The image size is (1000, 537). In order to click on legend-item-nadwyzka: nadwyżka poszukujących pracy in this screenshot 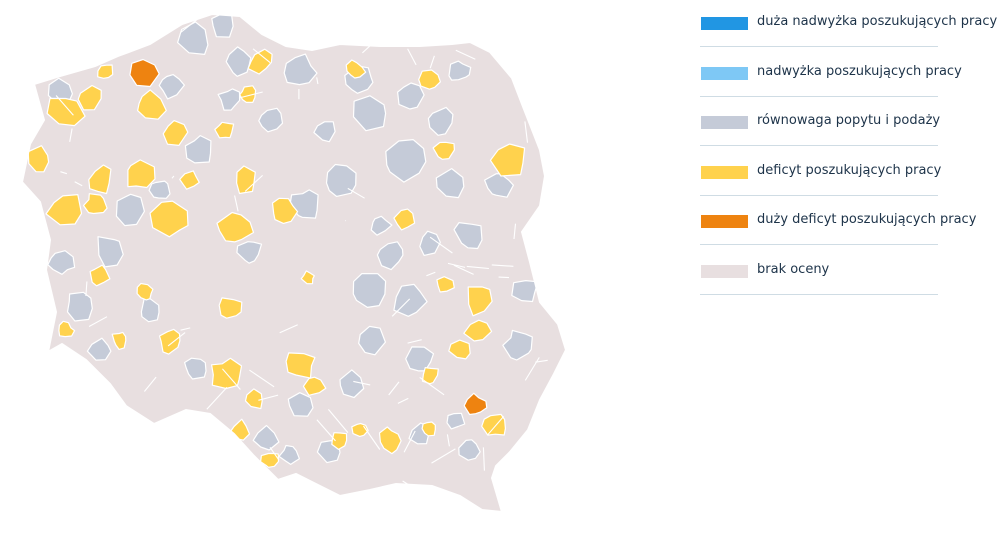, I will do `click(850, 85)`.